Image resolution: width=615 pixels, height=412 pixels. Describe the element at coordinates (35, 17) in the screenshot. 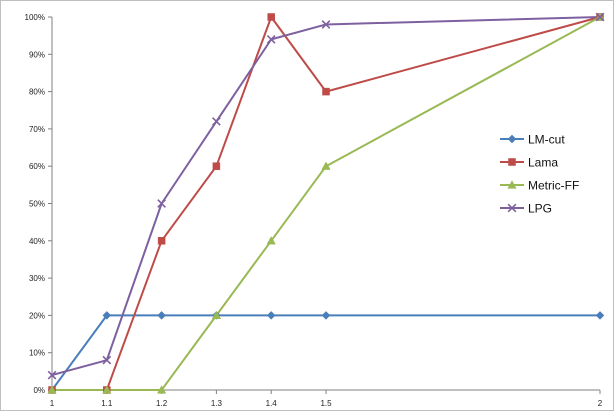

I see `y-tick-label: 100%` at that location.